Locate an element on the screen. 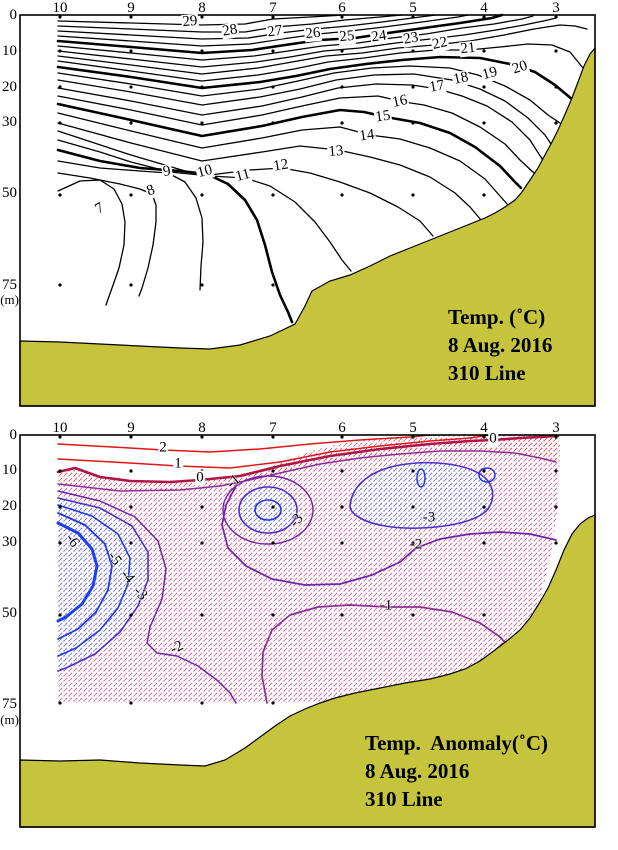 The width and height of the screenshot is (618, 850). top-y-tick: 20 is located at coordinates (9, 87).